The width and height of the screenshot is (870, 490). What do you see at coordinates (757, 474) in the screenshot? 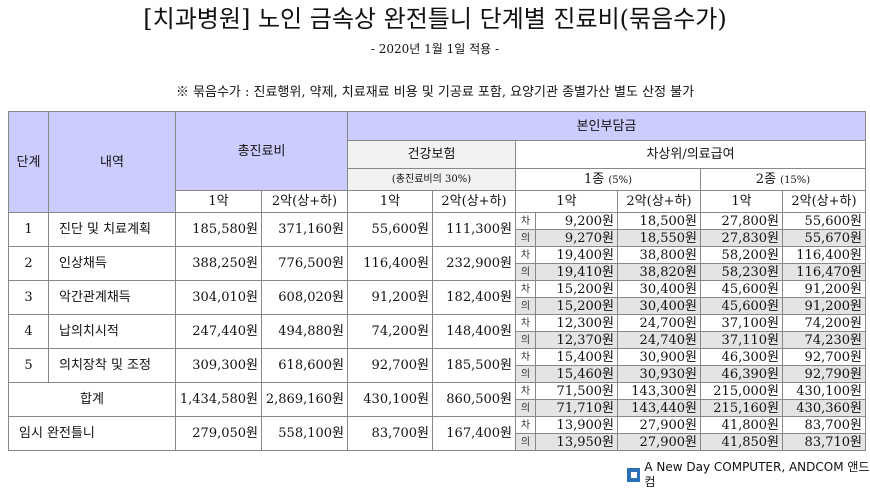
I see `logo-text: A New Day COMPUTER, ANDCOM 앤드컴` at bounding box center [757, 474].